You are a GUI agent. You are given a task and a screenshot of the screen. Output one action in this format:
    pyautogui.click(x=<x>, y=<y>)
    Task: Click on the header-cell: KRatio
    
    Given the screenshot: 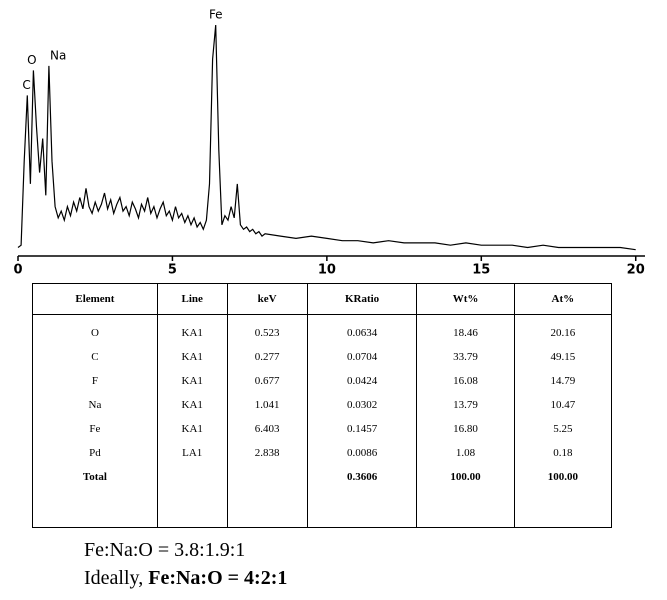 What is the action you would take?
    pyautogui.click(x=361, y=299)
    